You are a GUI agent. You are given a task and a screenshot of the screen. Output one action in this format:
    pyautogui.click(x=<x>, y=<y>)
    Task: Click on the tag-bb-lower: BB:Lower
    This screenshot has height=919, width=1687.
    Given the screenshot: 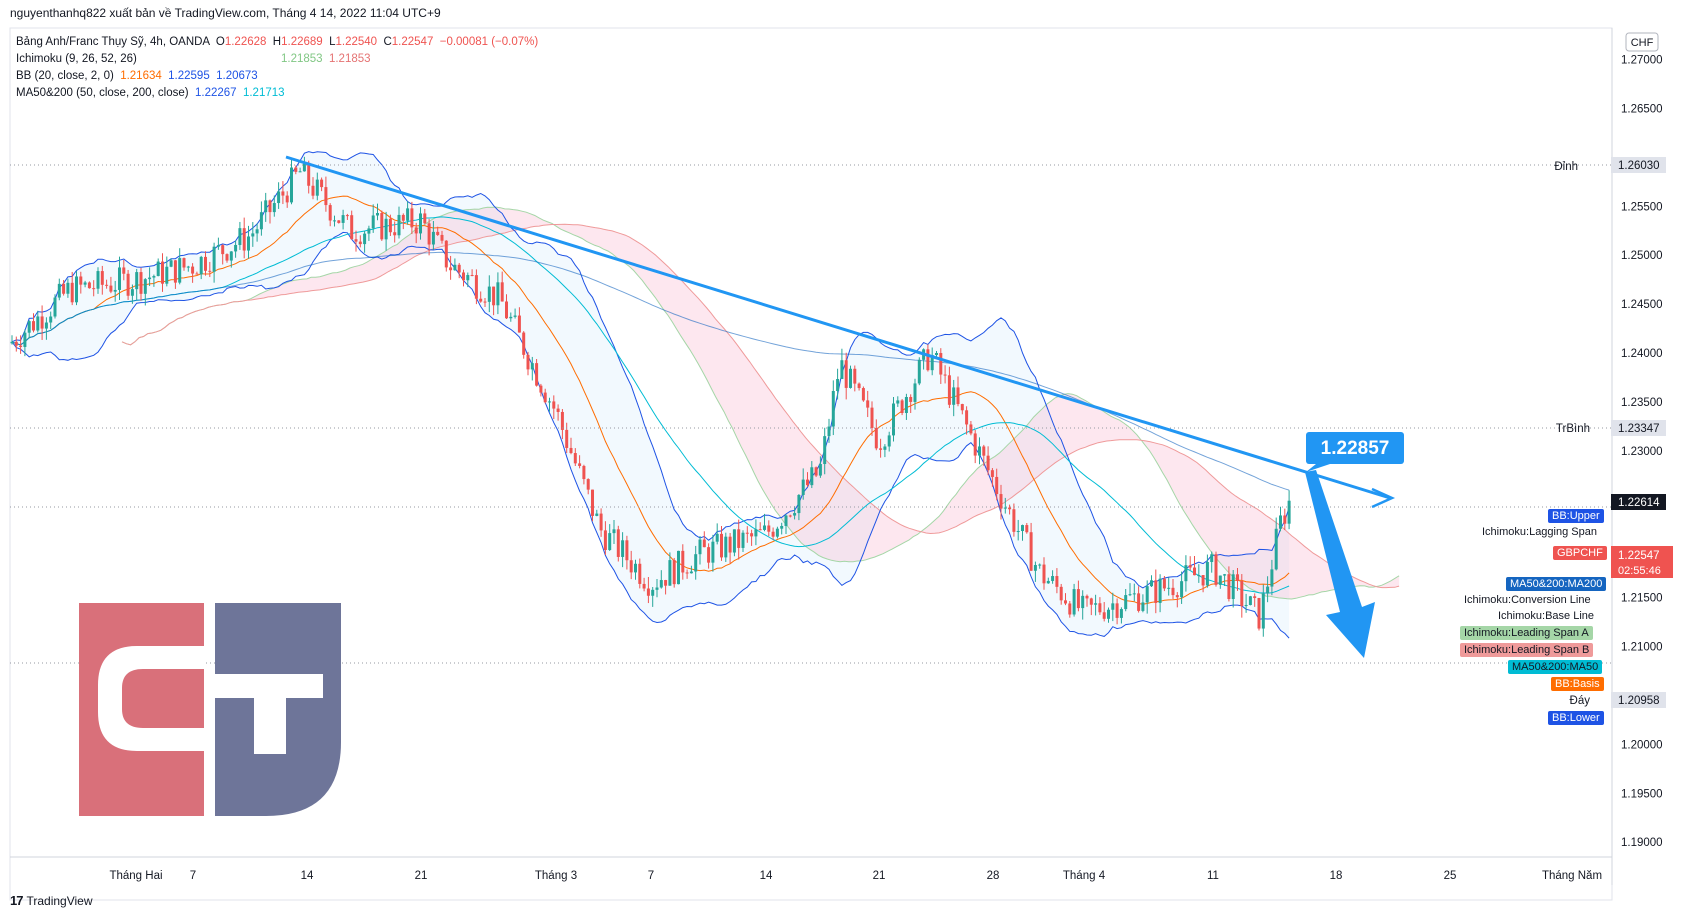 What is the action you would take?
    pyautogui.click(x=1576, y=718)
    